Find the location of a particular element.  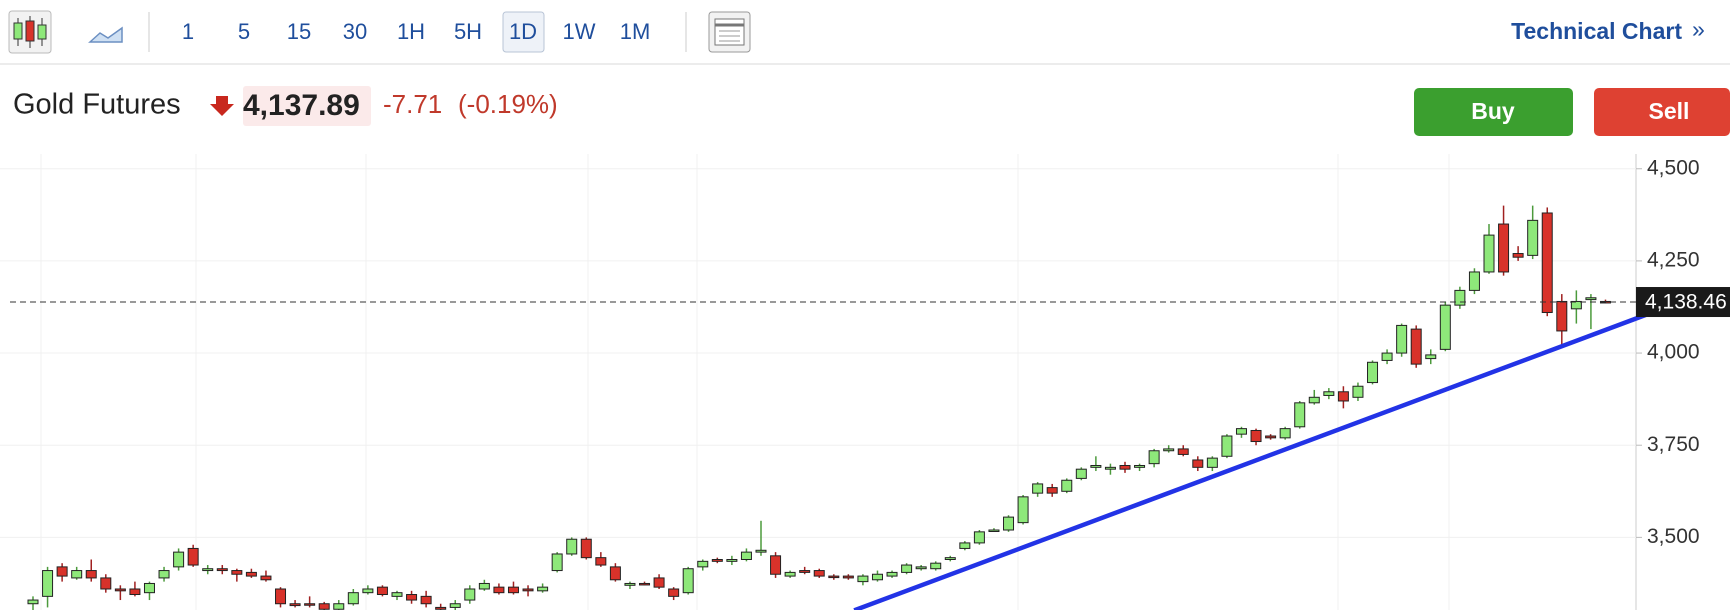

candles-icon is located at coordinates (30, 32).